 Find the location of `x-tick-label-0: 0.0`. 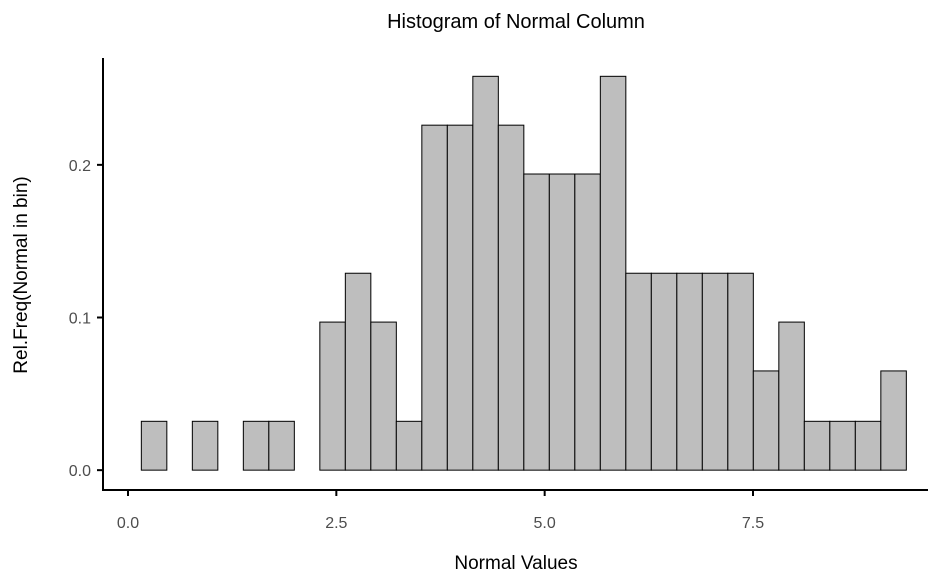

x-tick-label-0: 0.0 is located at coordinates (128, 523).